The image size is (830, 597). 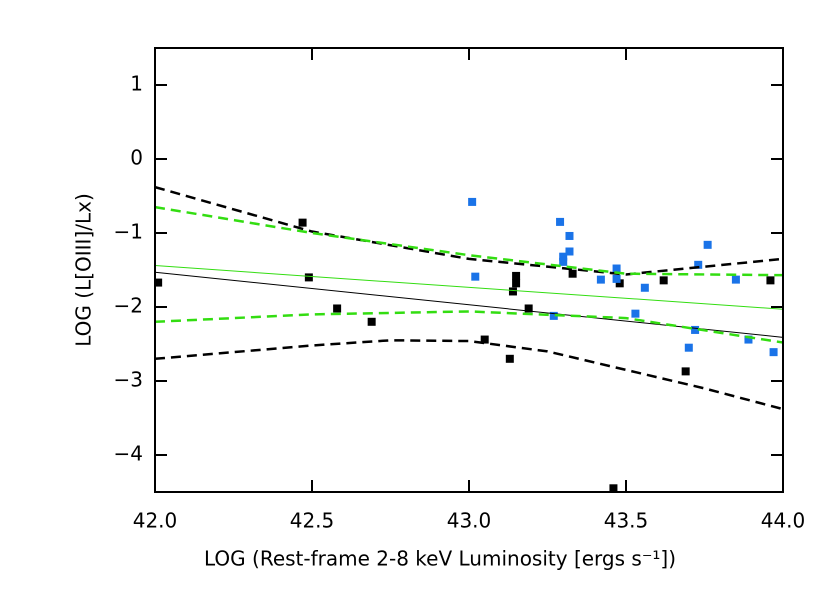 What do you see at coordinates (136, 158) in the screenshot?
I see `y-tick-label: 0` at bounding box center [136, 158].